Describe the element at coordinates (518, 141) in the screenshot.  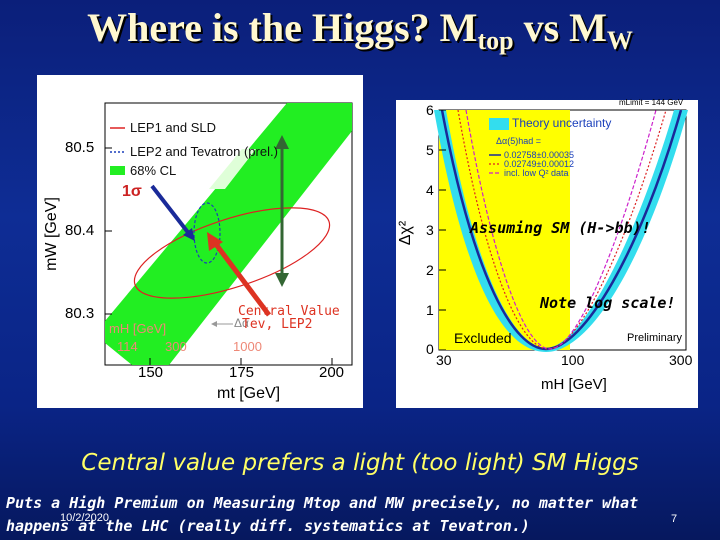
I see `legend-dalpha: Δα(5)had =` at that location.